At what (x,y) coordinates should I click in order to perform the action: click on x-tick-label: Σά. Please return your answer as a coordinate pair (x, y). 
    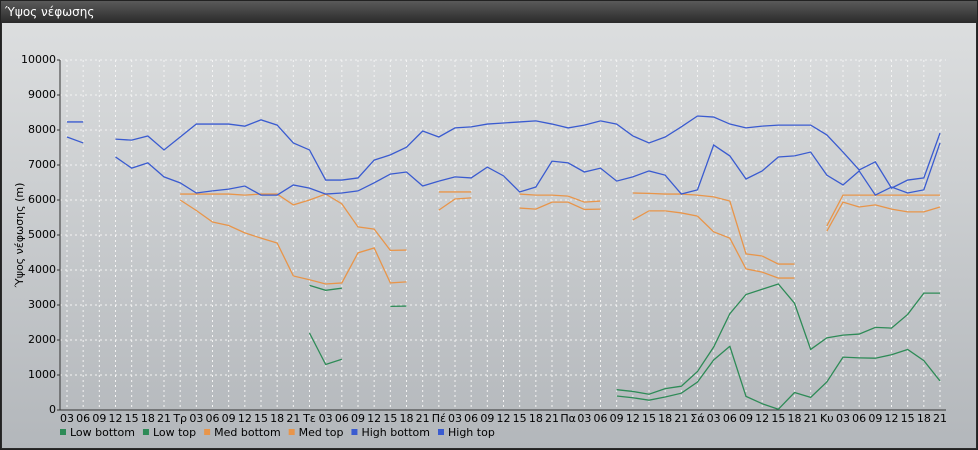
    Looking at the image, I should click on (697, 418).